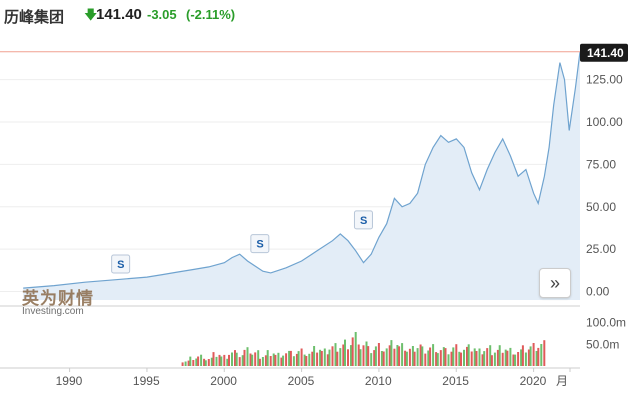  Describe the element at coordinates (121, 264) in the screenshot. I see `split-marker-box` at that location.